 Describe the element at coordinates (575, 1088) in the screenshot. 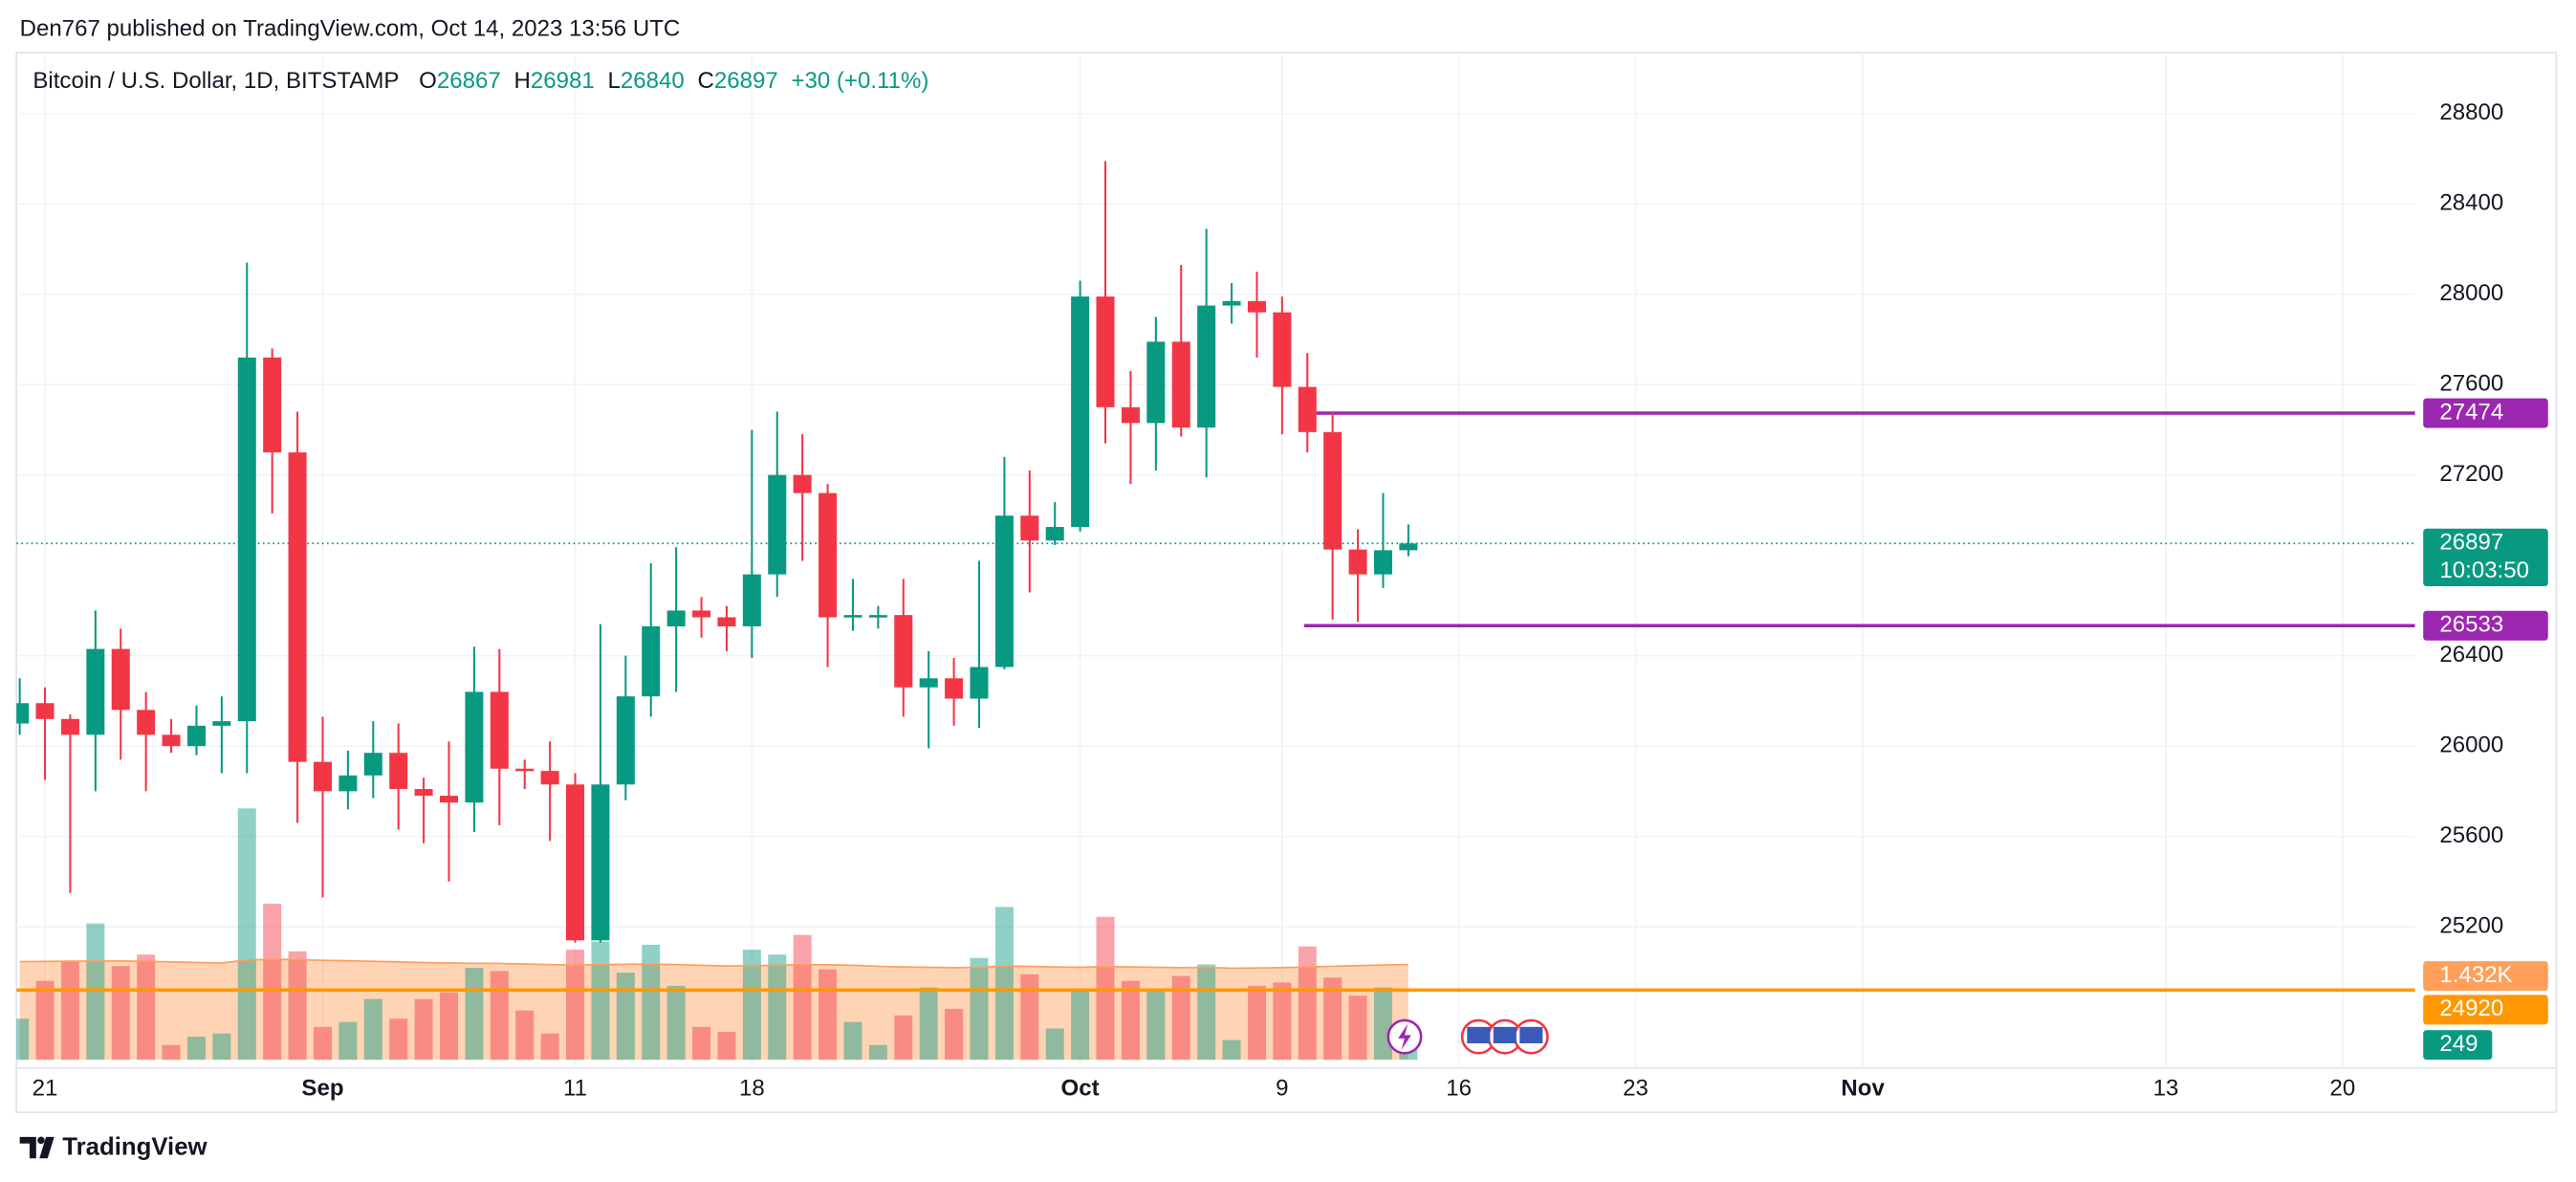

I see `x-tick-label: 11` at that location.